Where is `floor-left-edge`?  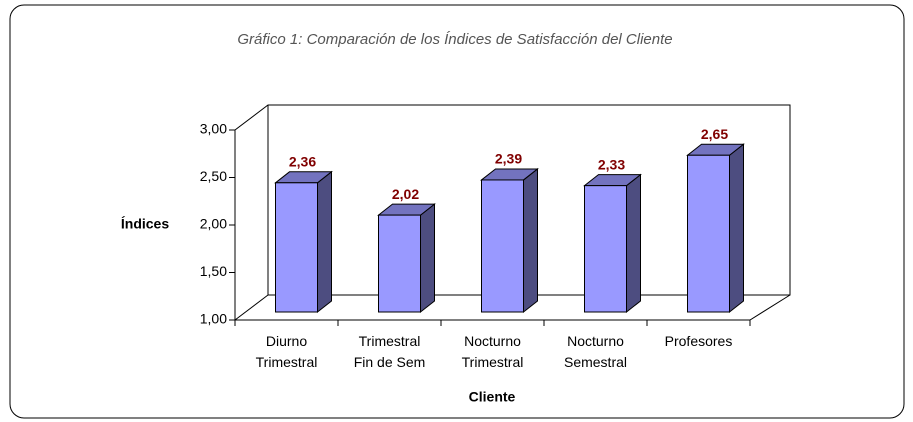 floor-left-edge is located at coordinates (251, 307).